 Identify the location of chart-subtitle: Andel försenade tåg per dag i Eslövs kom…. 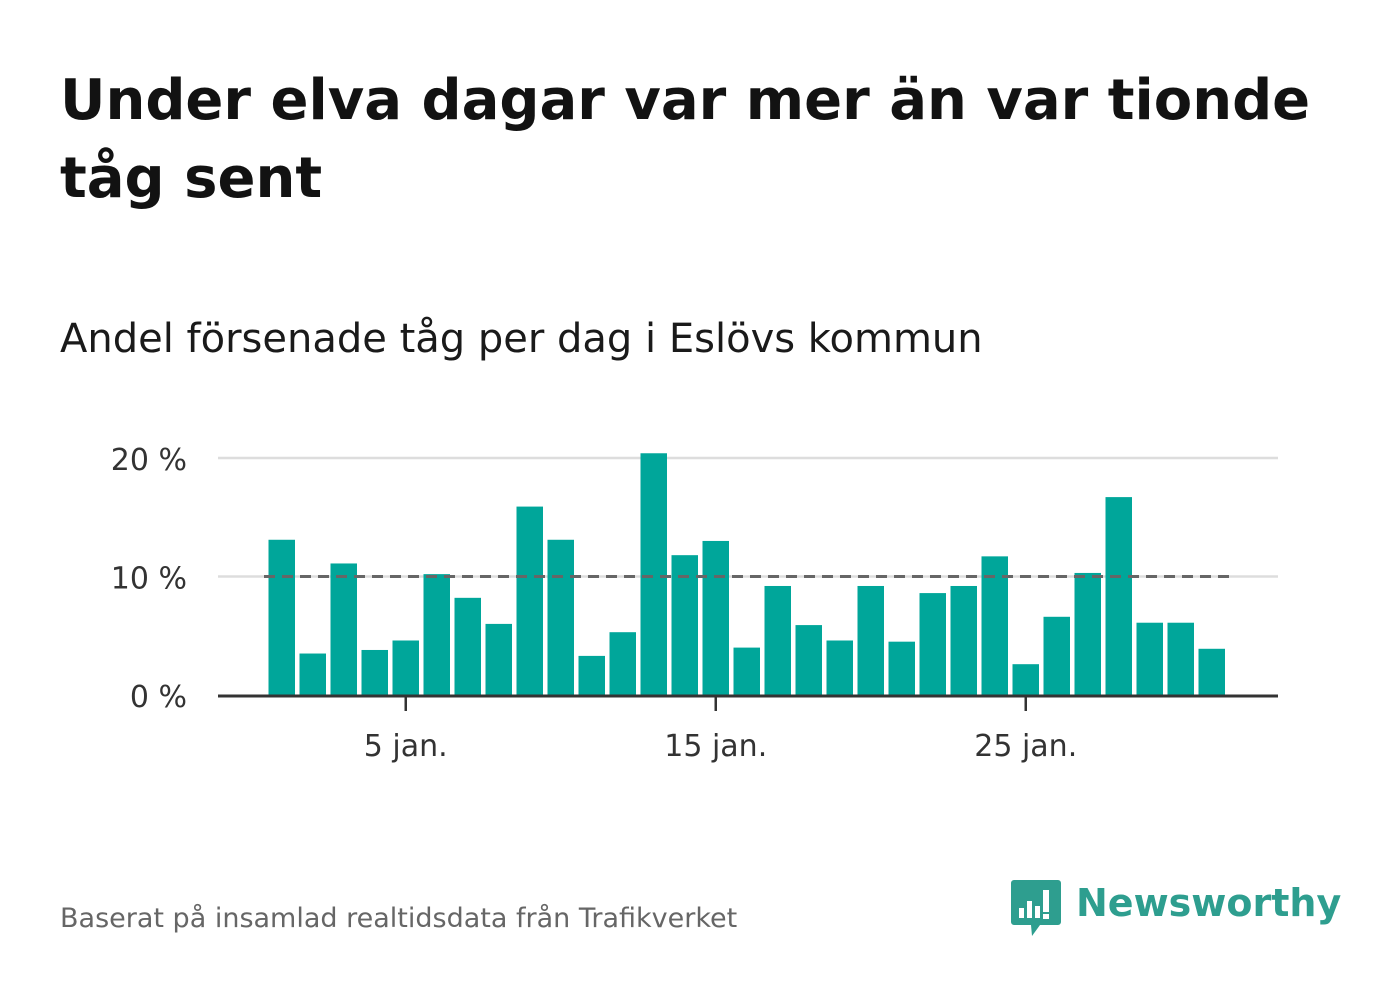
(521, 339).